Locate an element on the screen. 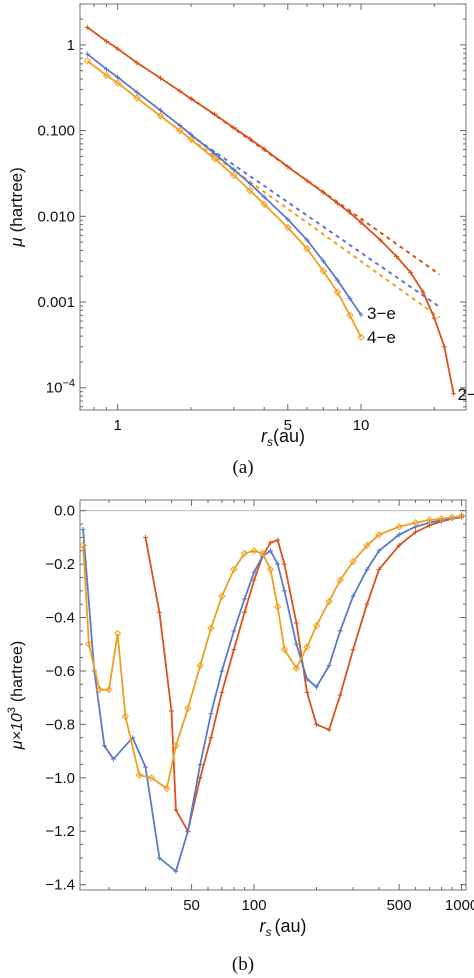 Image resolution: width=474 pixels, height=978 pixels. y-tick-label-b: −1.4 is located at coordinates (60, 885).